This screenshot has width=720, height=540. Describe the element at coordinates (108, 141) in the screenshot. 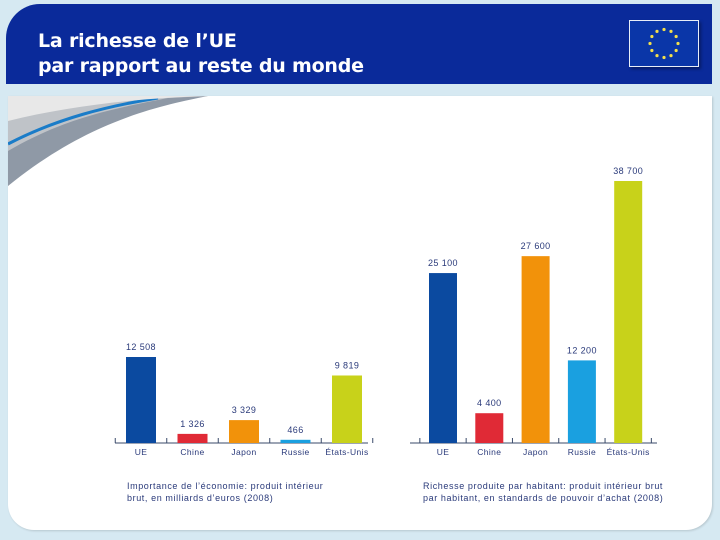

I see `decorative-swoosh` at that location.